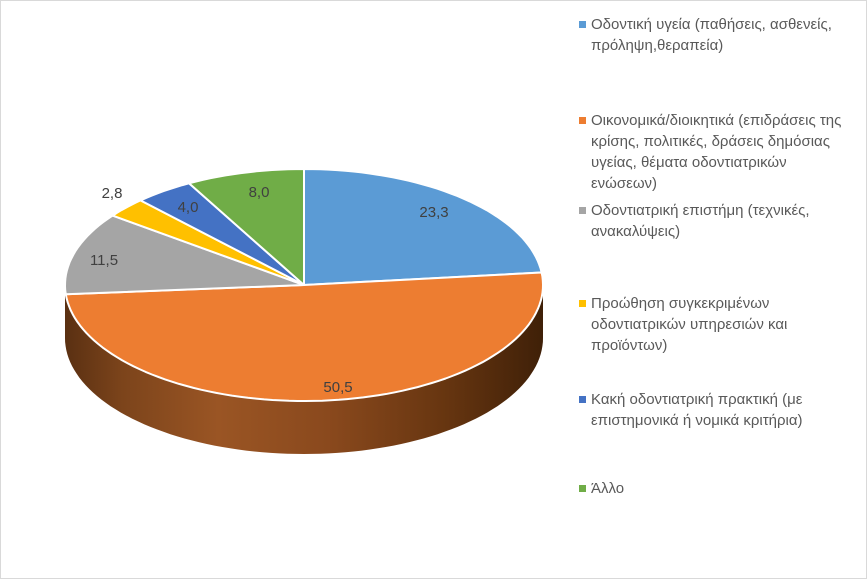  I want to click on legend-item-5: Άλλο, so click(715, 488).